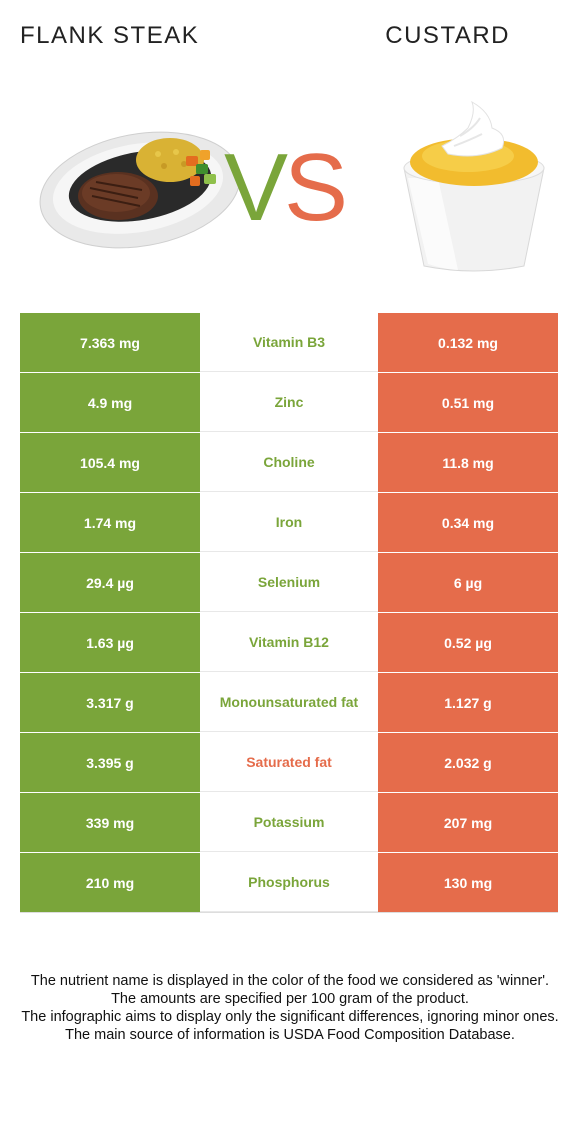 Image resolution: width=580 pixels, height=1144 pixels. What do you see at coordinates (468, 762) in the screenshot?
I see `right-food-value: 2.032 g` at bounding box center [468, 762].